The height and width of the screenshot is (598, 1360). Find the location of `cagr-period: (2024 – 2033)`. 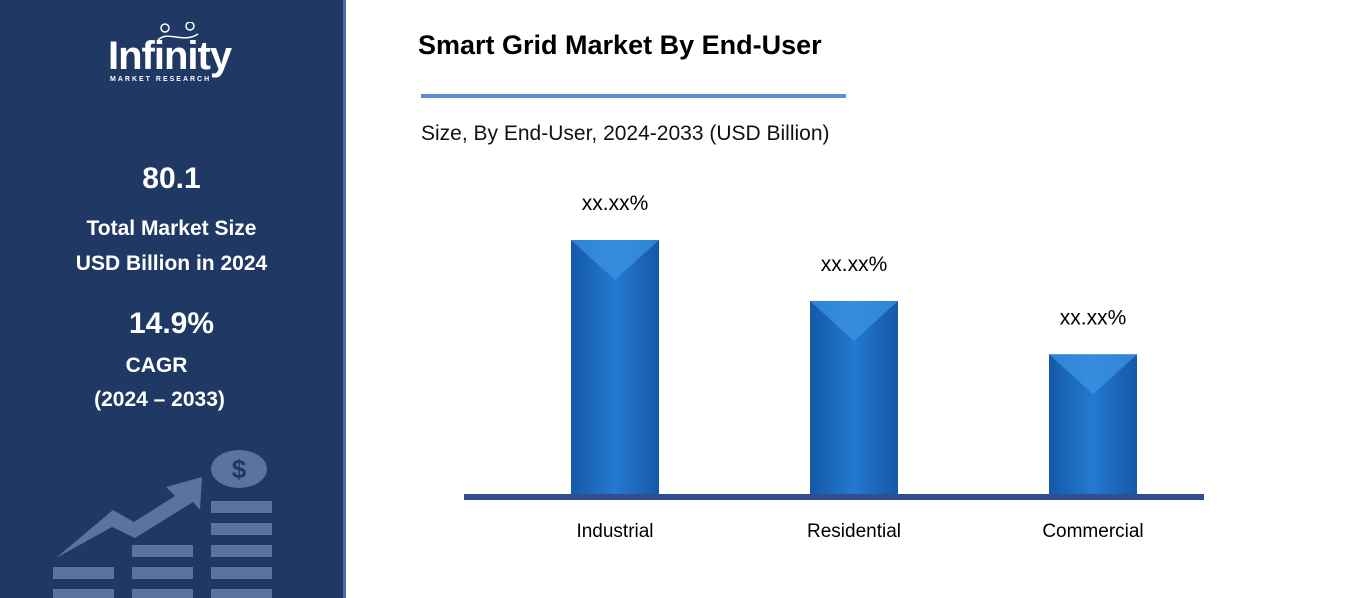

cagr-period: (2024 – 2033) is located at coordinates (159, 399).